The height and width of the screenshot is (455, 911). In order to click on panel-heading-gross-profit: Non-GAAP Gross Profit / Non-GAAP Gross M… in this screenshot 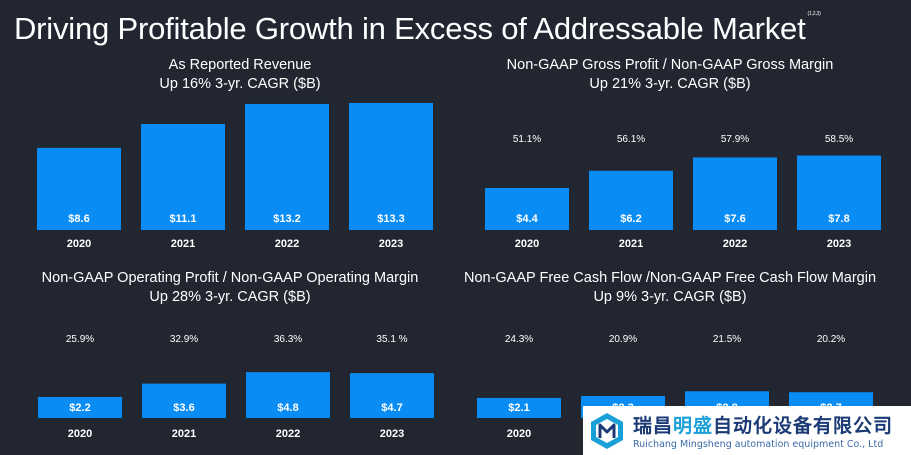, I will do `click(670, 75)`.